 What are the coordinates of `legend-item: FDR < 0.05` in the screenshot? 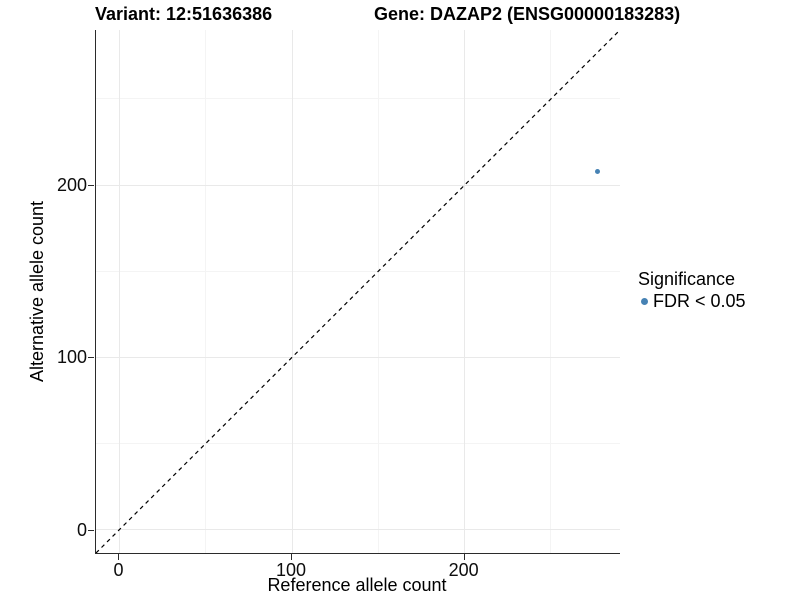 It's located at (692, 301).